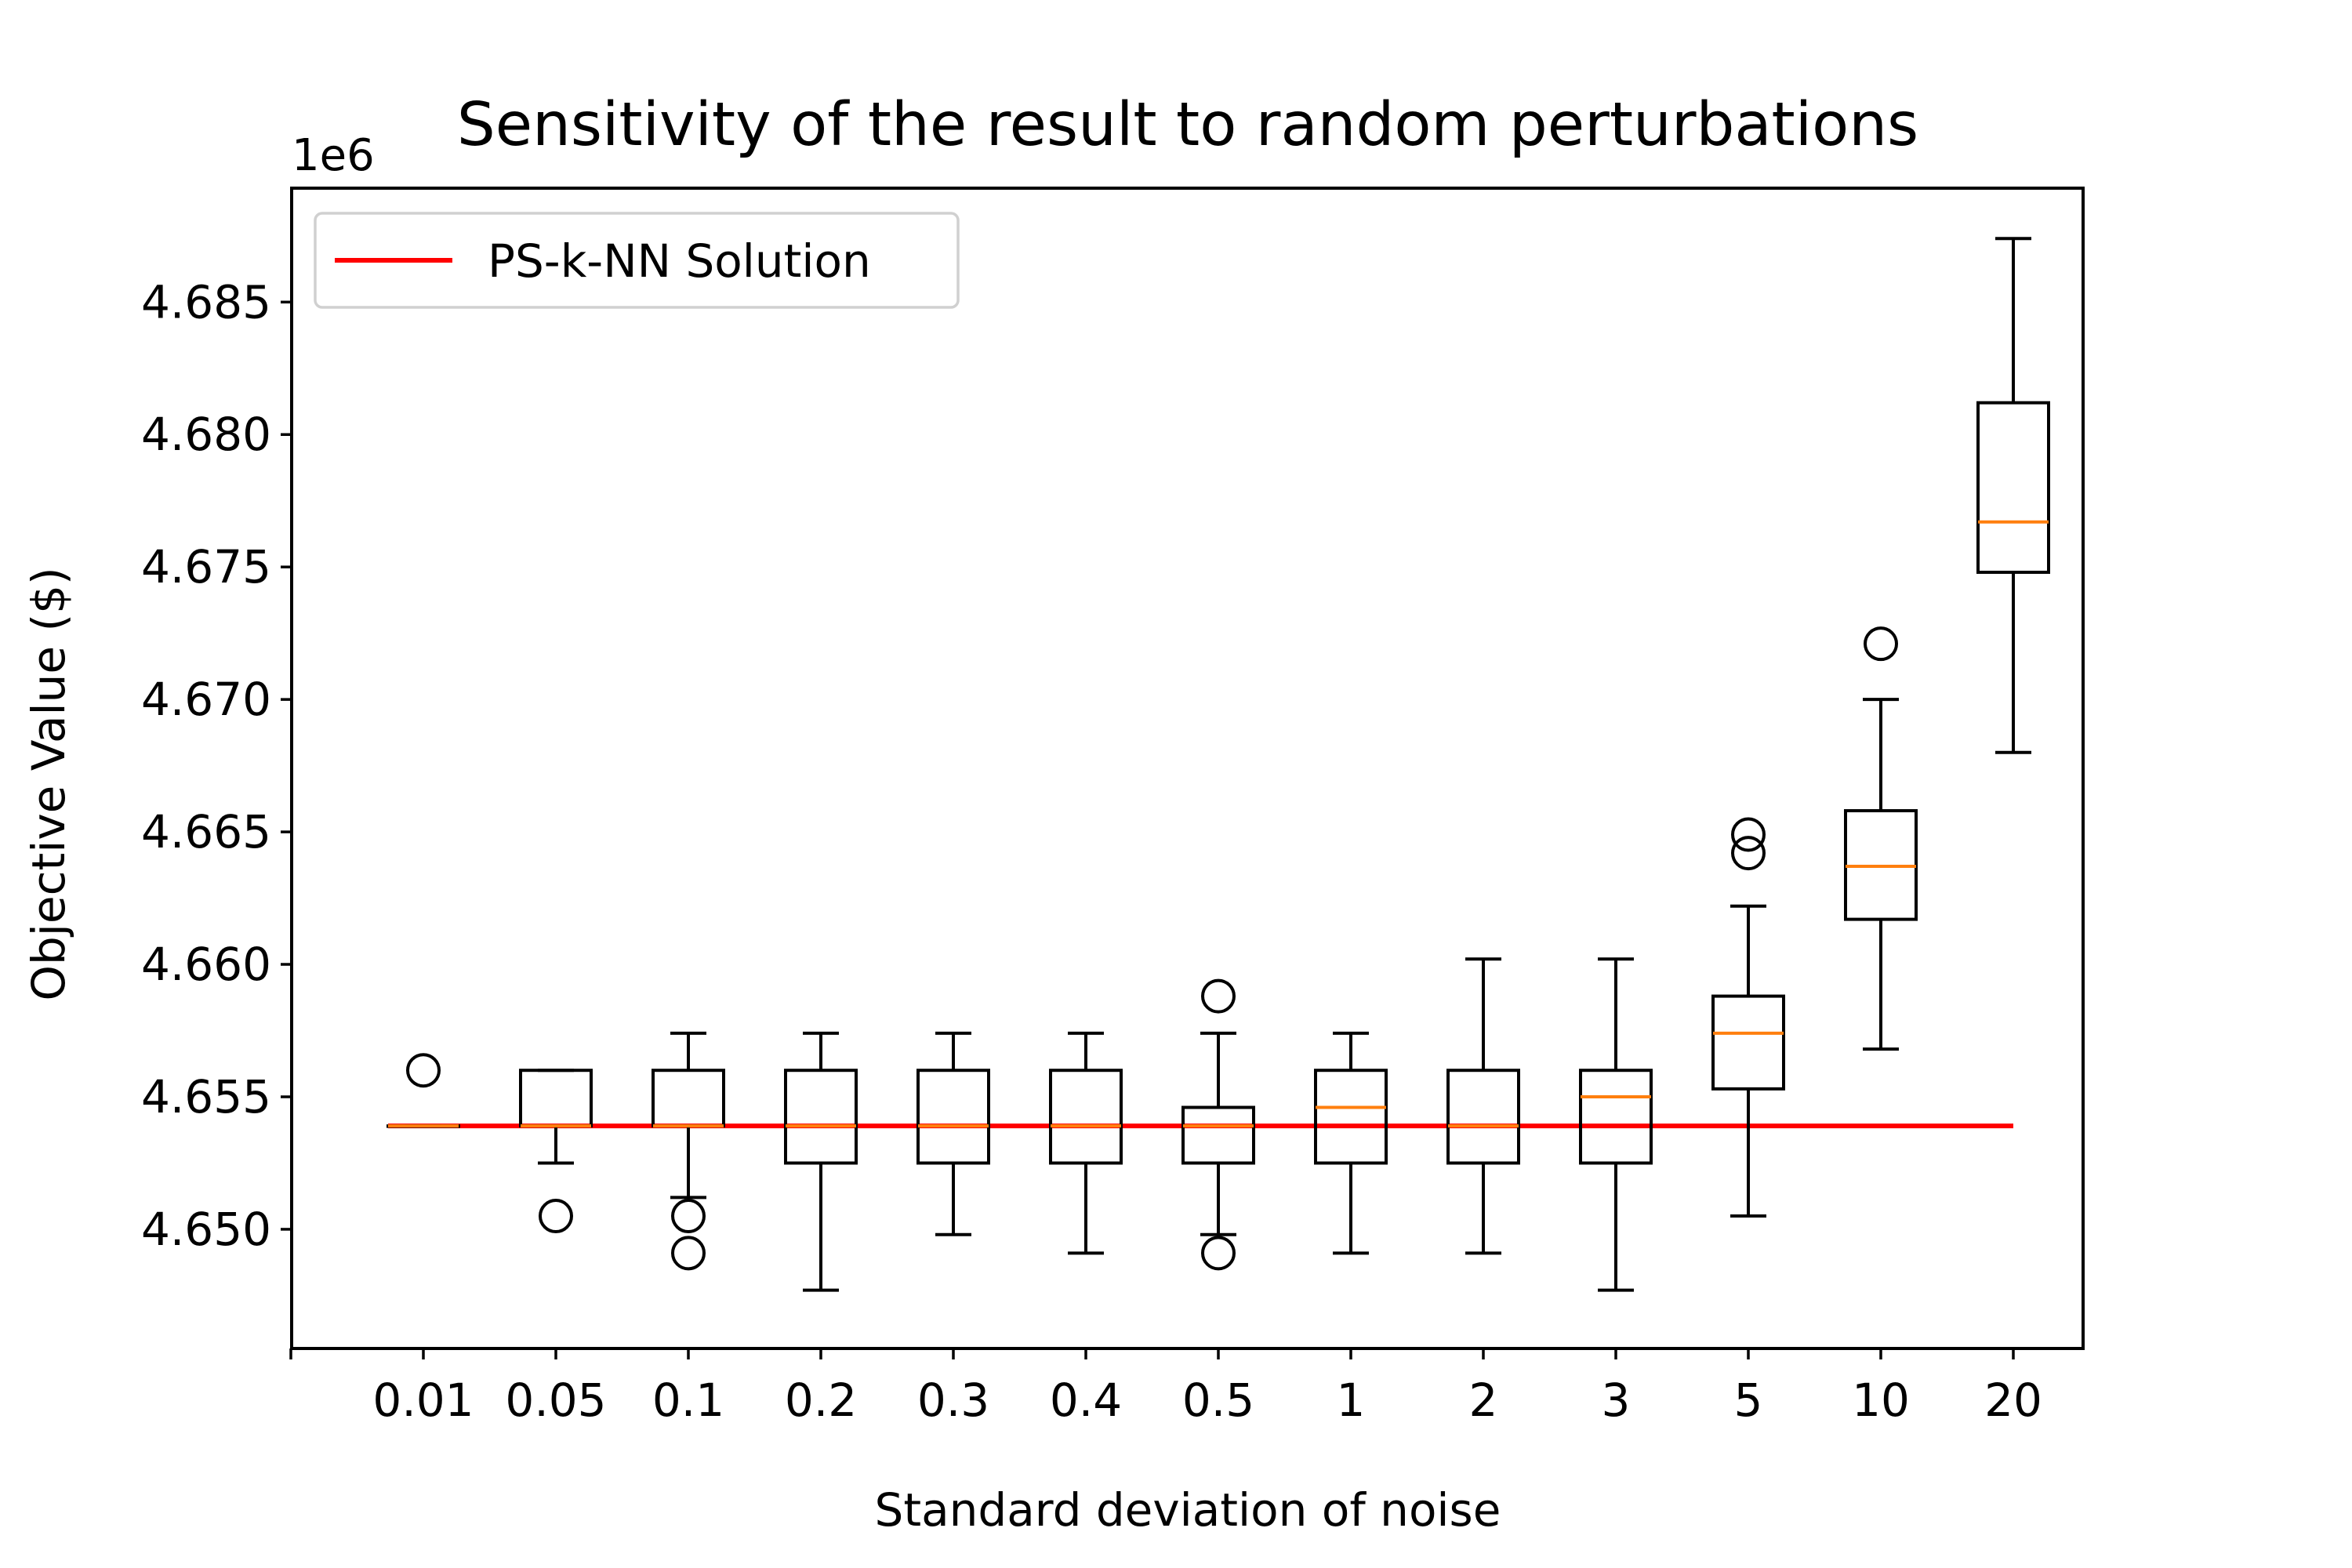  What do you see at coordinates (679, 261) in the screenshot?
I see `legend-label: PS-k-NN Solution` at bounding box center [679, 261].